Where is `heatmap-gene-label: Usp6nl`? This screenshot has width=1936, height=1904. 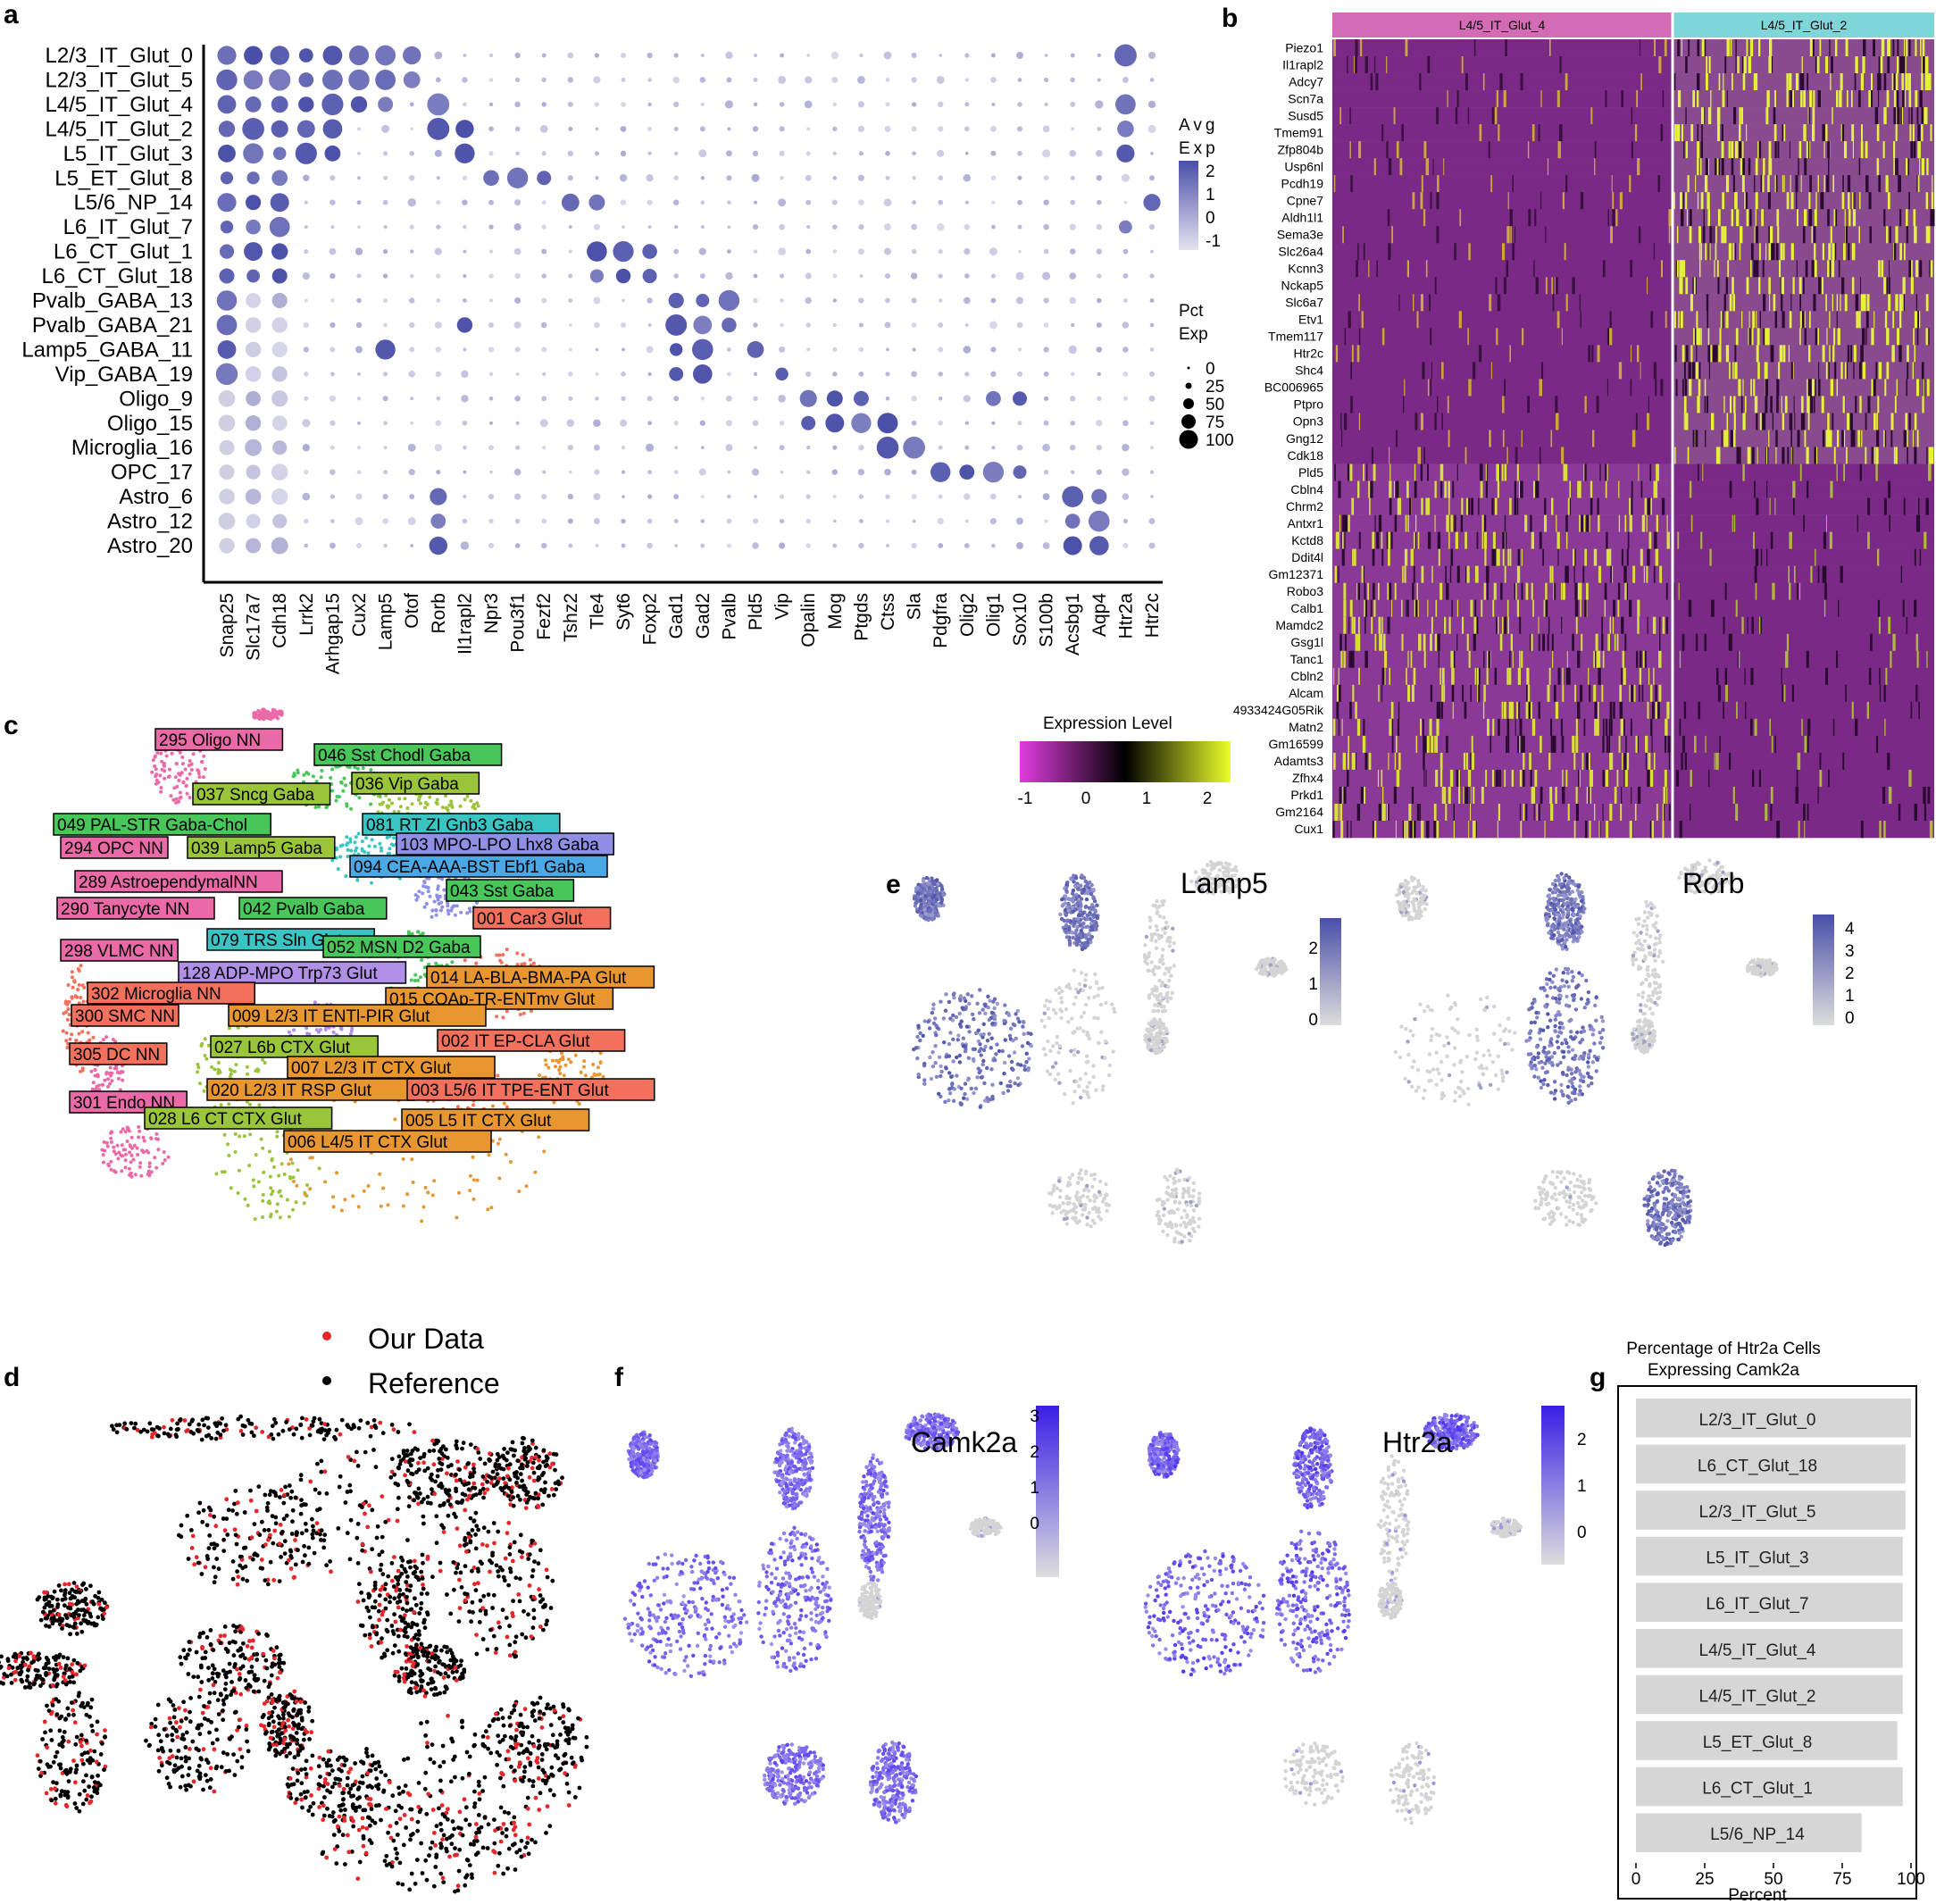
heatmap-gene-label: Usp6nl is located at coordinates (1303, 166).